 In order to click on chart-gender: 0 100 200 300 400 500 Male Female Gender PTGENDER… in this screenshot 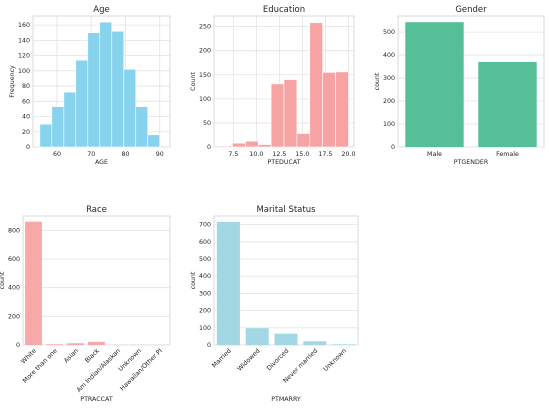, I will do `click(459, 85)`.